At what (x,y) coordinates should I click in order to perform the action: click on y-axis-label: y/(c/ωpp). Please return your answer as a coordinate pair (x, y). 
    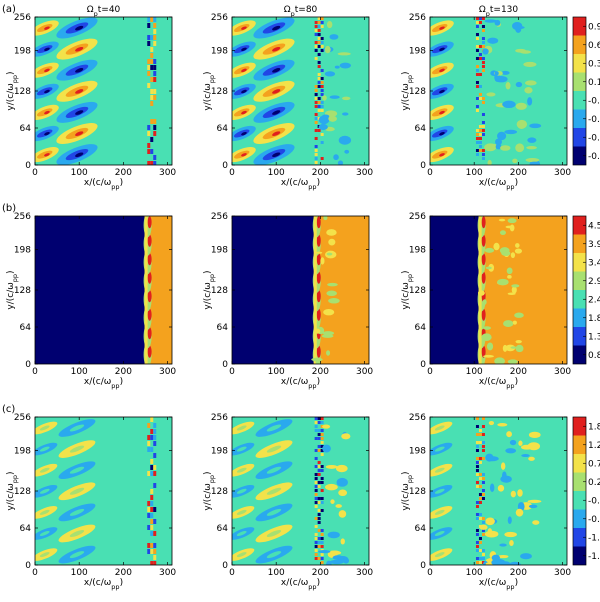
    Looking at the image, I should click on (12, 490).